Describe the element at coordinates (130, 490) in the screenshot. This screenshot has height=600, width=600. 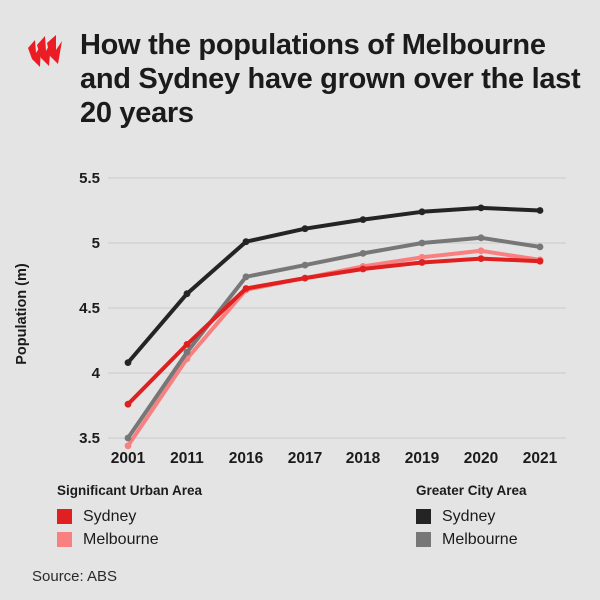
I see `legend-group-title: Significant Urban Area` at that location.